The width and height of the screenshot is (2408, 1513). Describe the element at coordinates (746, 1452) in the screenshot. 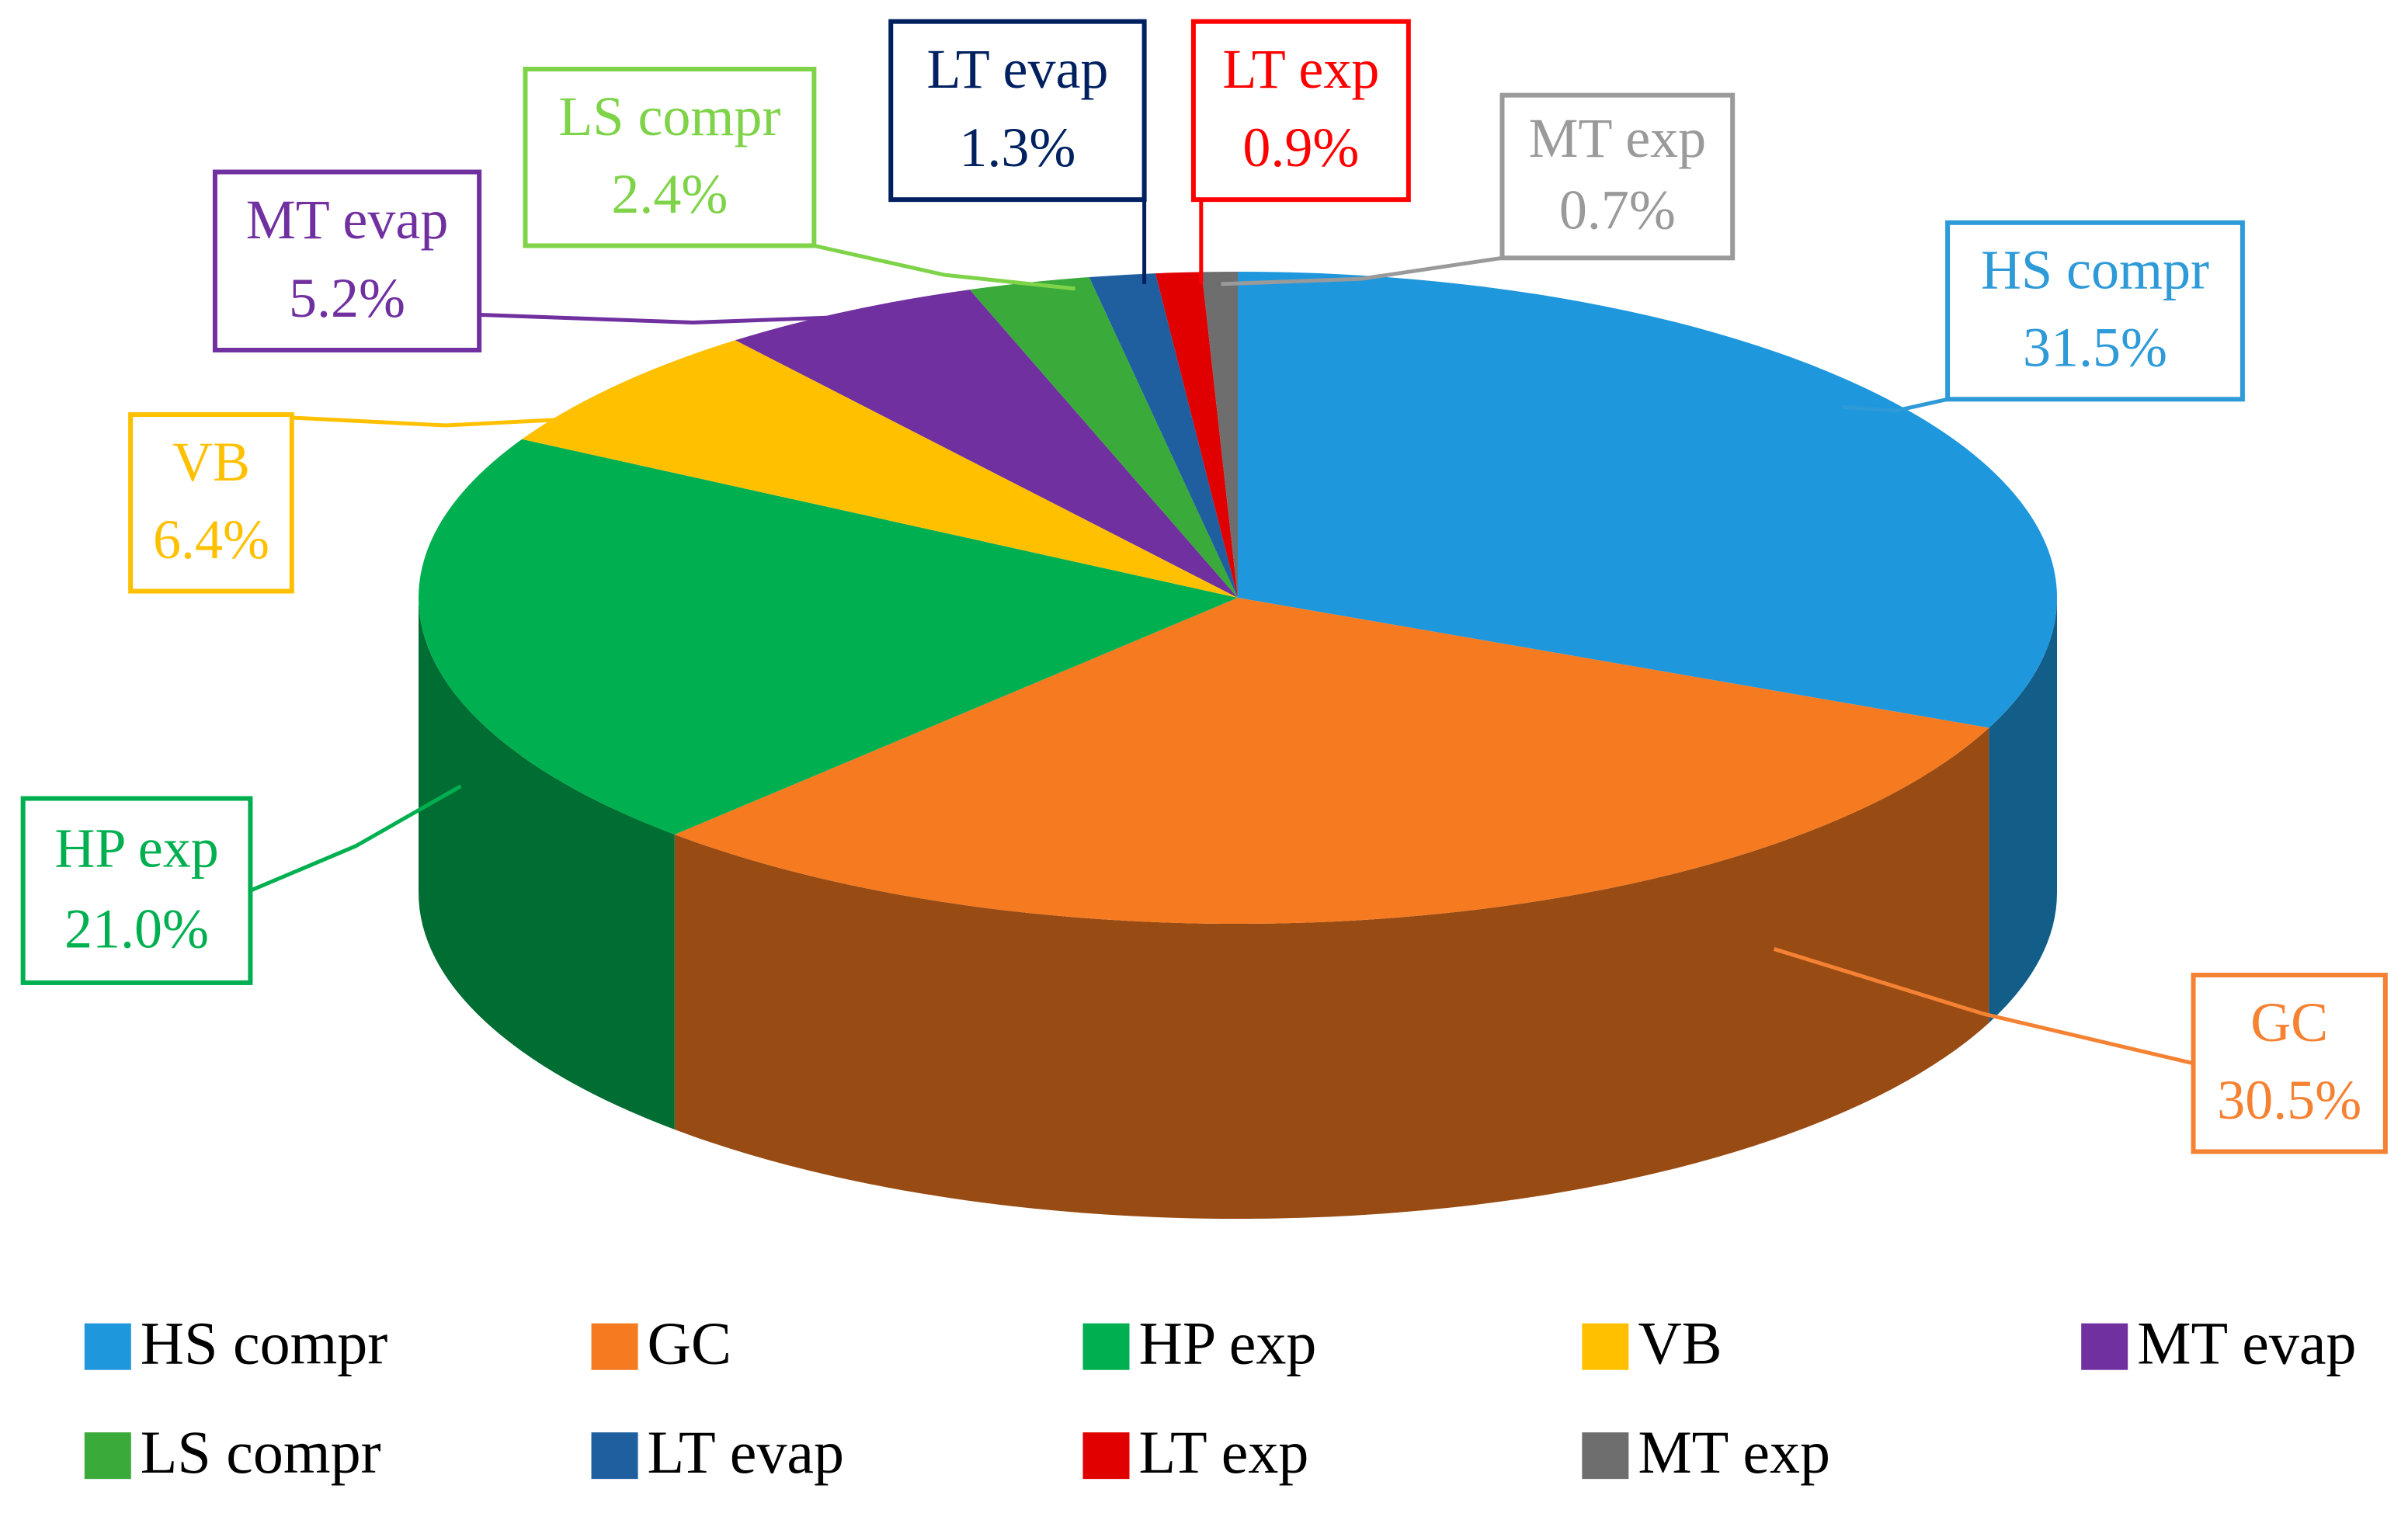

I see `legend-label: LT evap` at that location.